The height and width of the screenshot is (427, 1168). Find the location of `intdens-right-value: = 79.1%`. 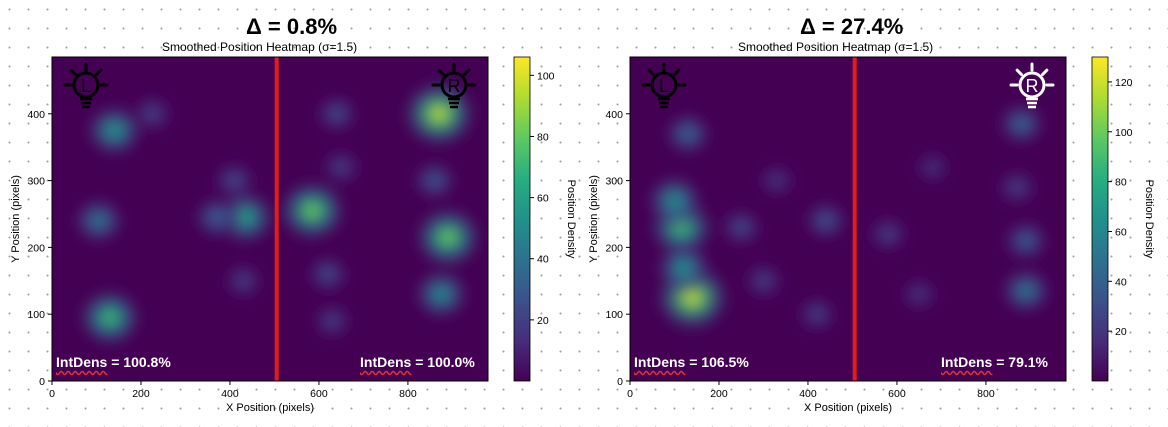

intdens-right-value: = 79.1% is located at coordinates (1022, 362).